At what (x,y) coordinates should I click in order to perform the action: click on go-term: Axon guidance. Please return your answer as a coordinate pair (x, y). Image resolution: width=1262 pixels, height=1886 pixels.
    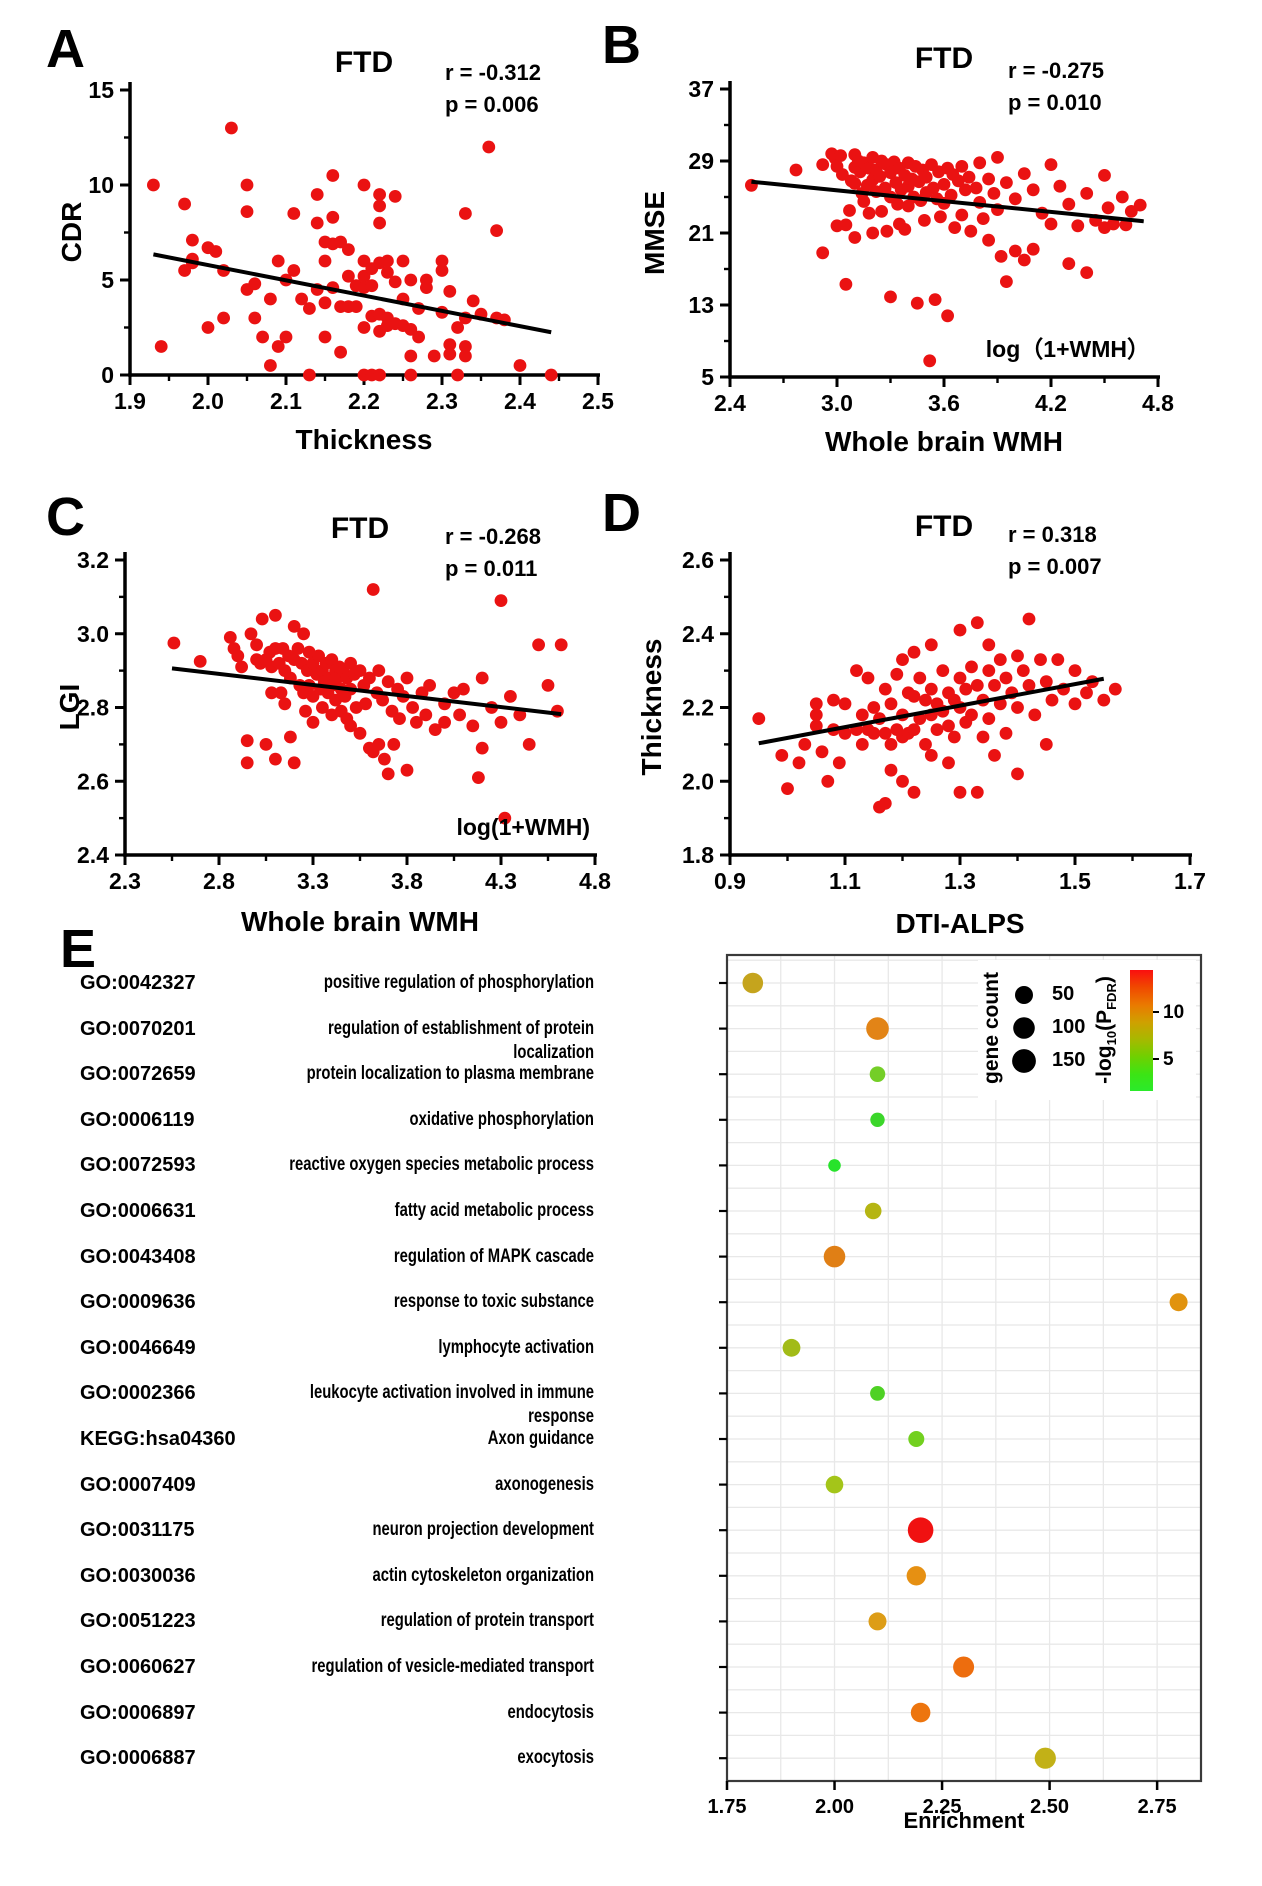
    Looking at the image, I should click on (540, 1438).